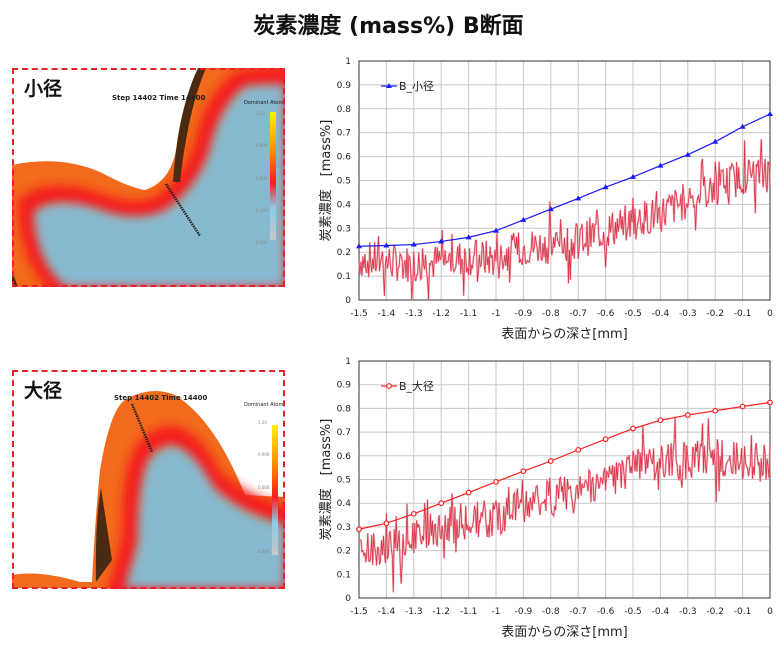 The image size is (777, 660). I want to click on legend-label: B_小径, so click(416, 86).